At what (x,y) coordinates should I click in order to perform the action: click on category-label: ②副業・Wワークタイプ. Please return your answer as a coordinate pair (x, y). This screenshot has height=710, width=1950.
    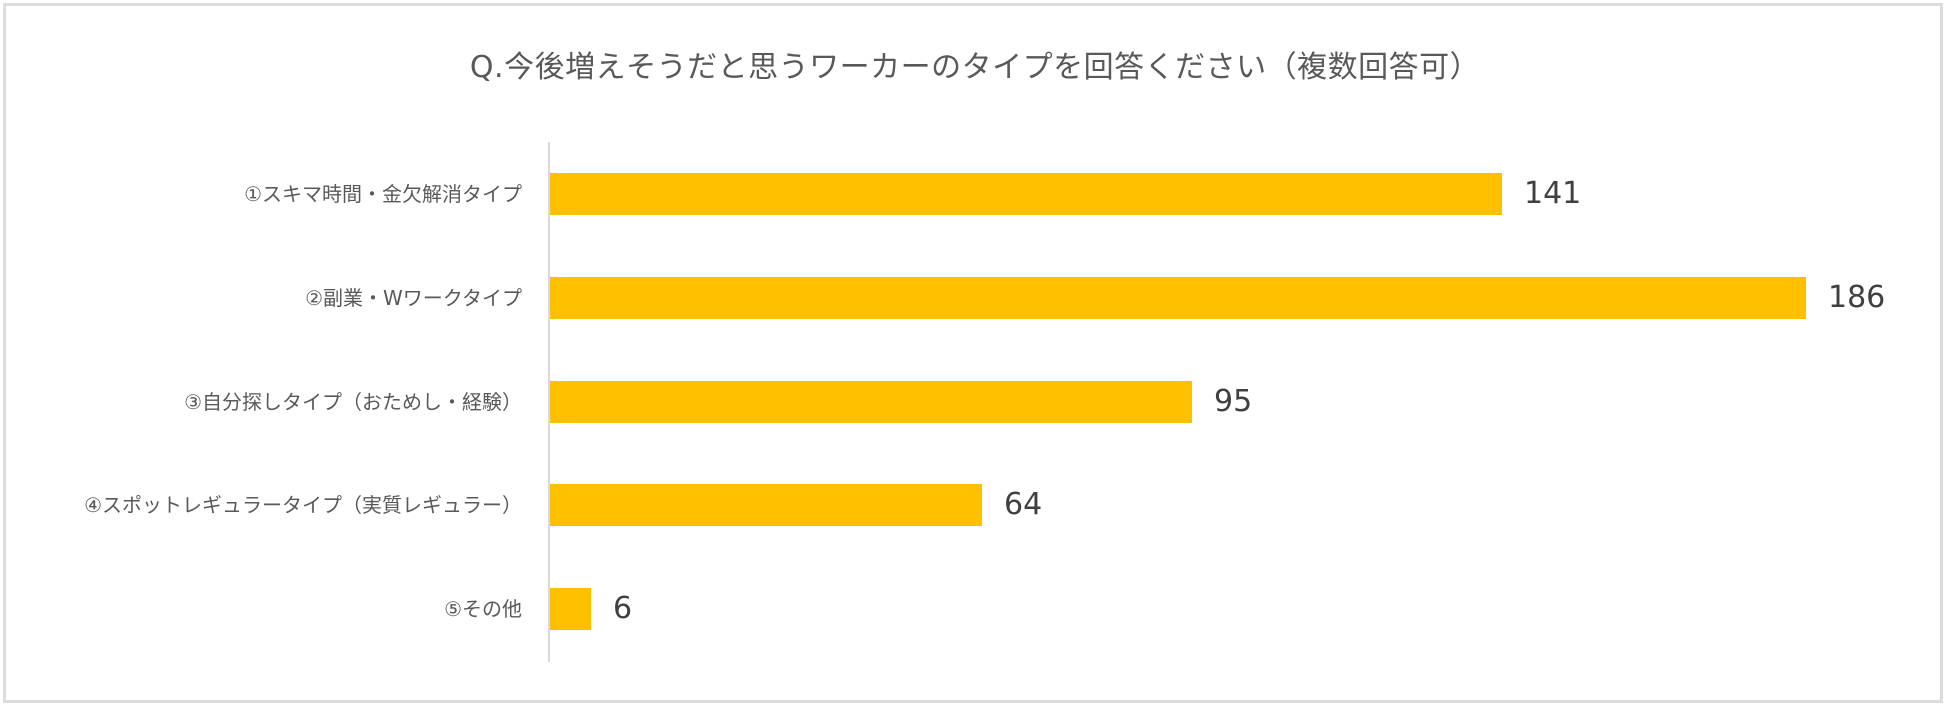
    Looking at the image, I should click on (413, 298).